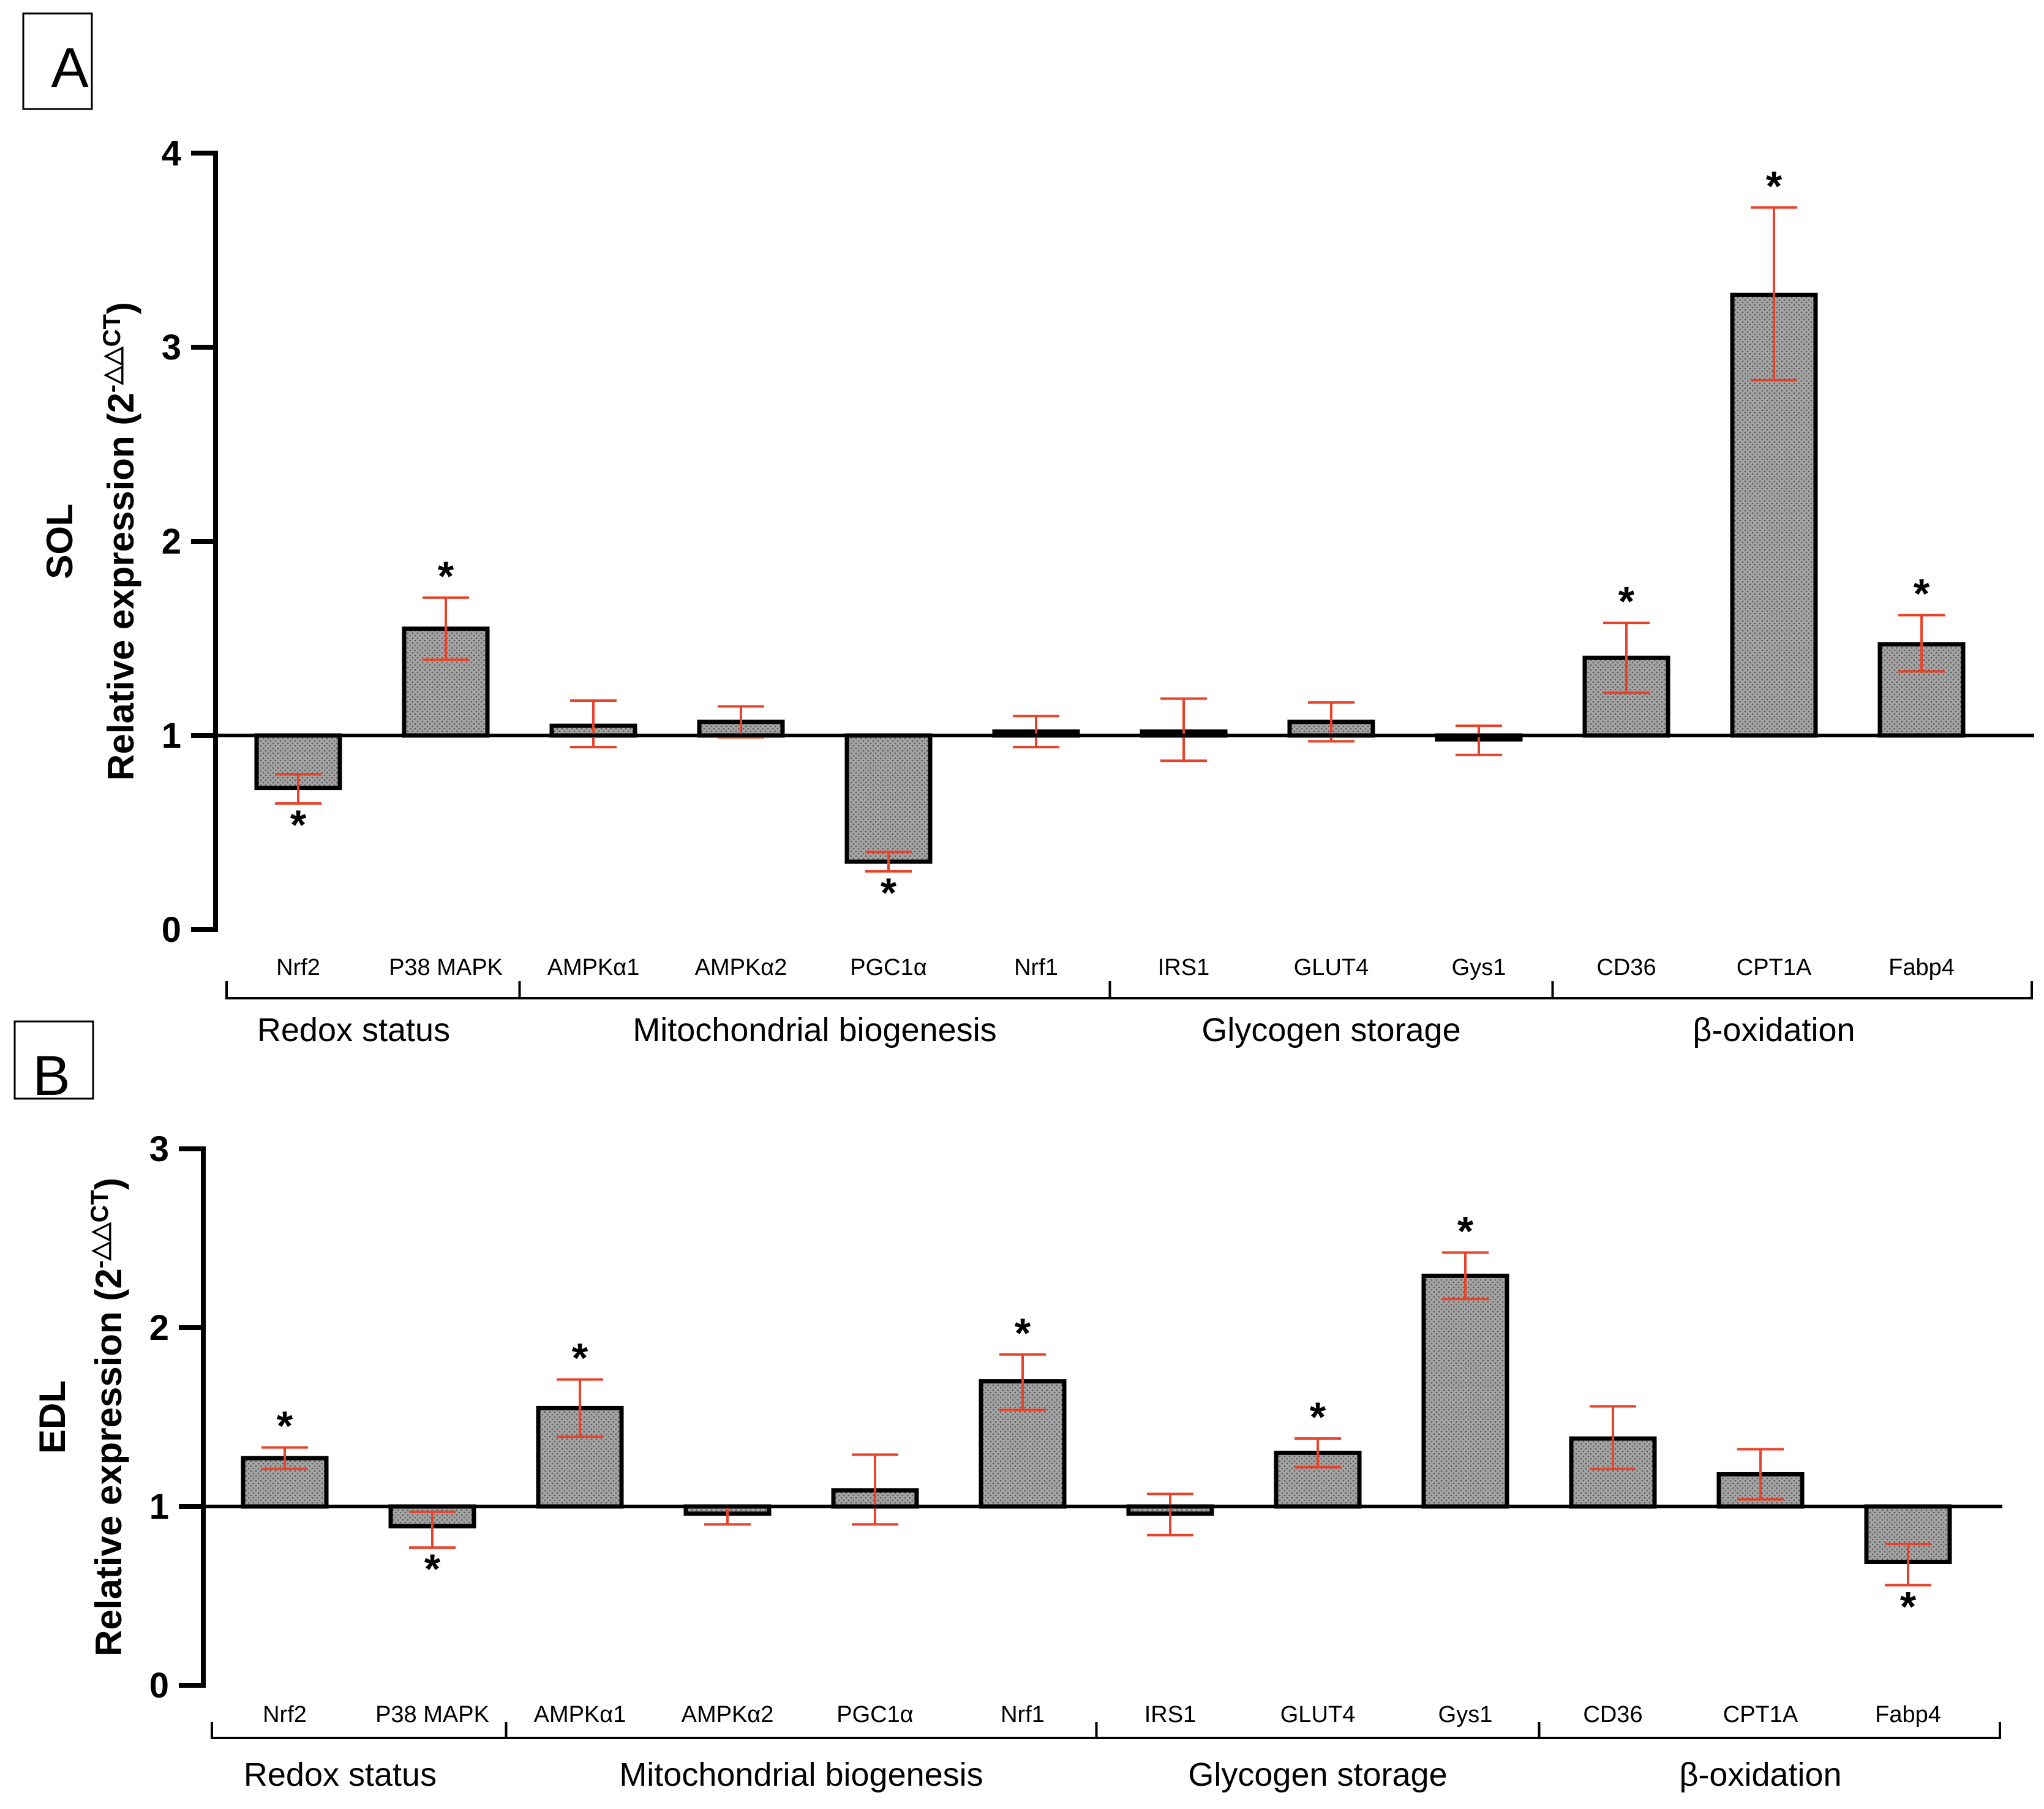 The image size is (2044, 1809). I want to click on bar-pgc1-, so click(888, 798).